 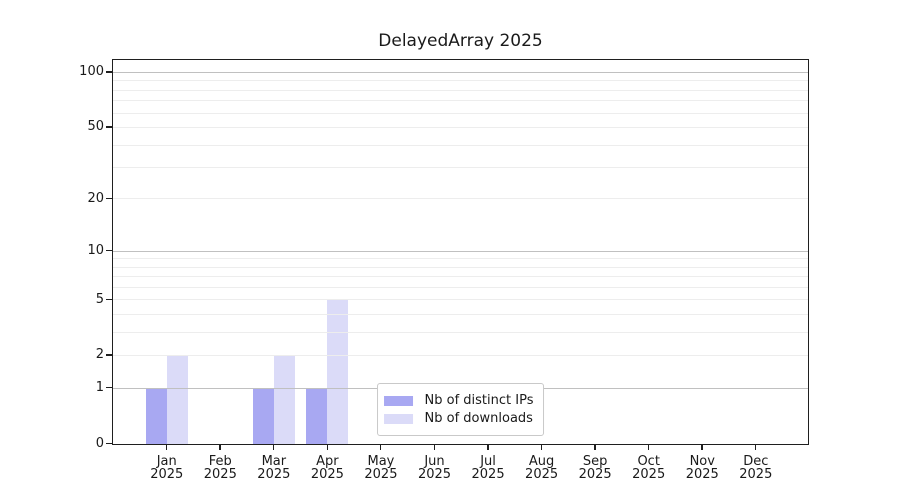 I want to click on x-tick-label: Jul 2025, so click(x=488, y=468).